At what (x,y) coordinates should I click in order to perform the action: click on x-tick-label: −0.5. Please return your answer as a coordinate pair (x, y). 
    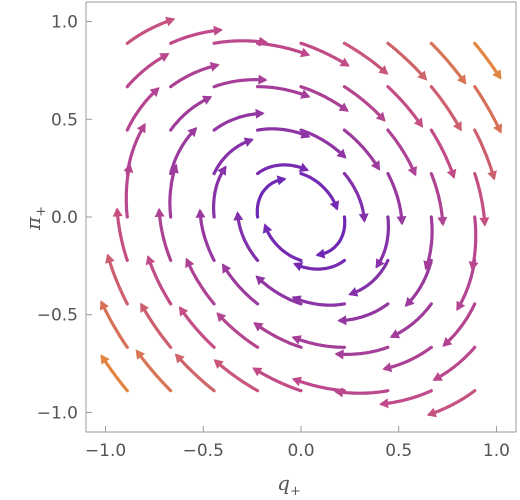
    Looking at the image, I should click on (203, 451).